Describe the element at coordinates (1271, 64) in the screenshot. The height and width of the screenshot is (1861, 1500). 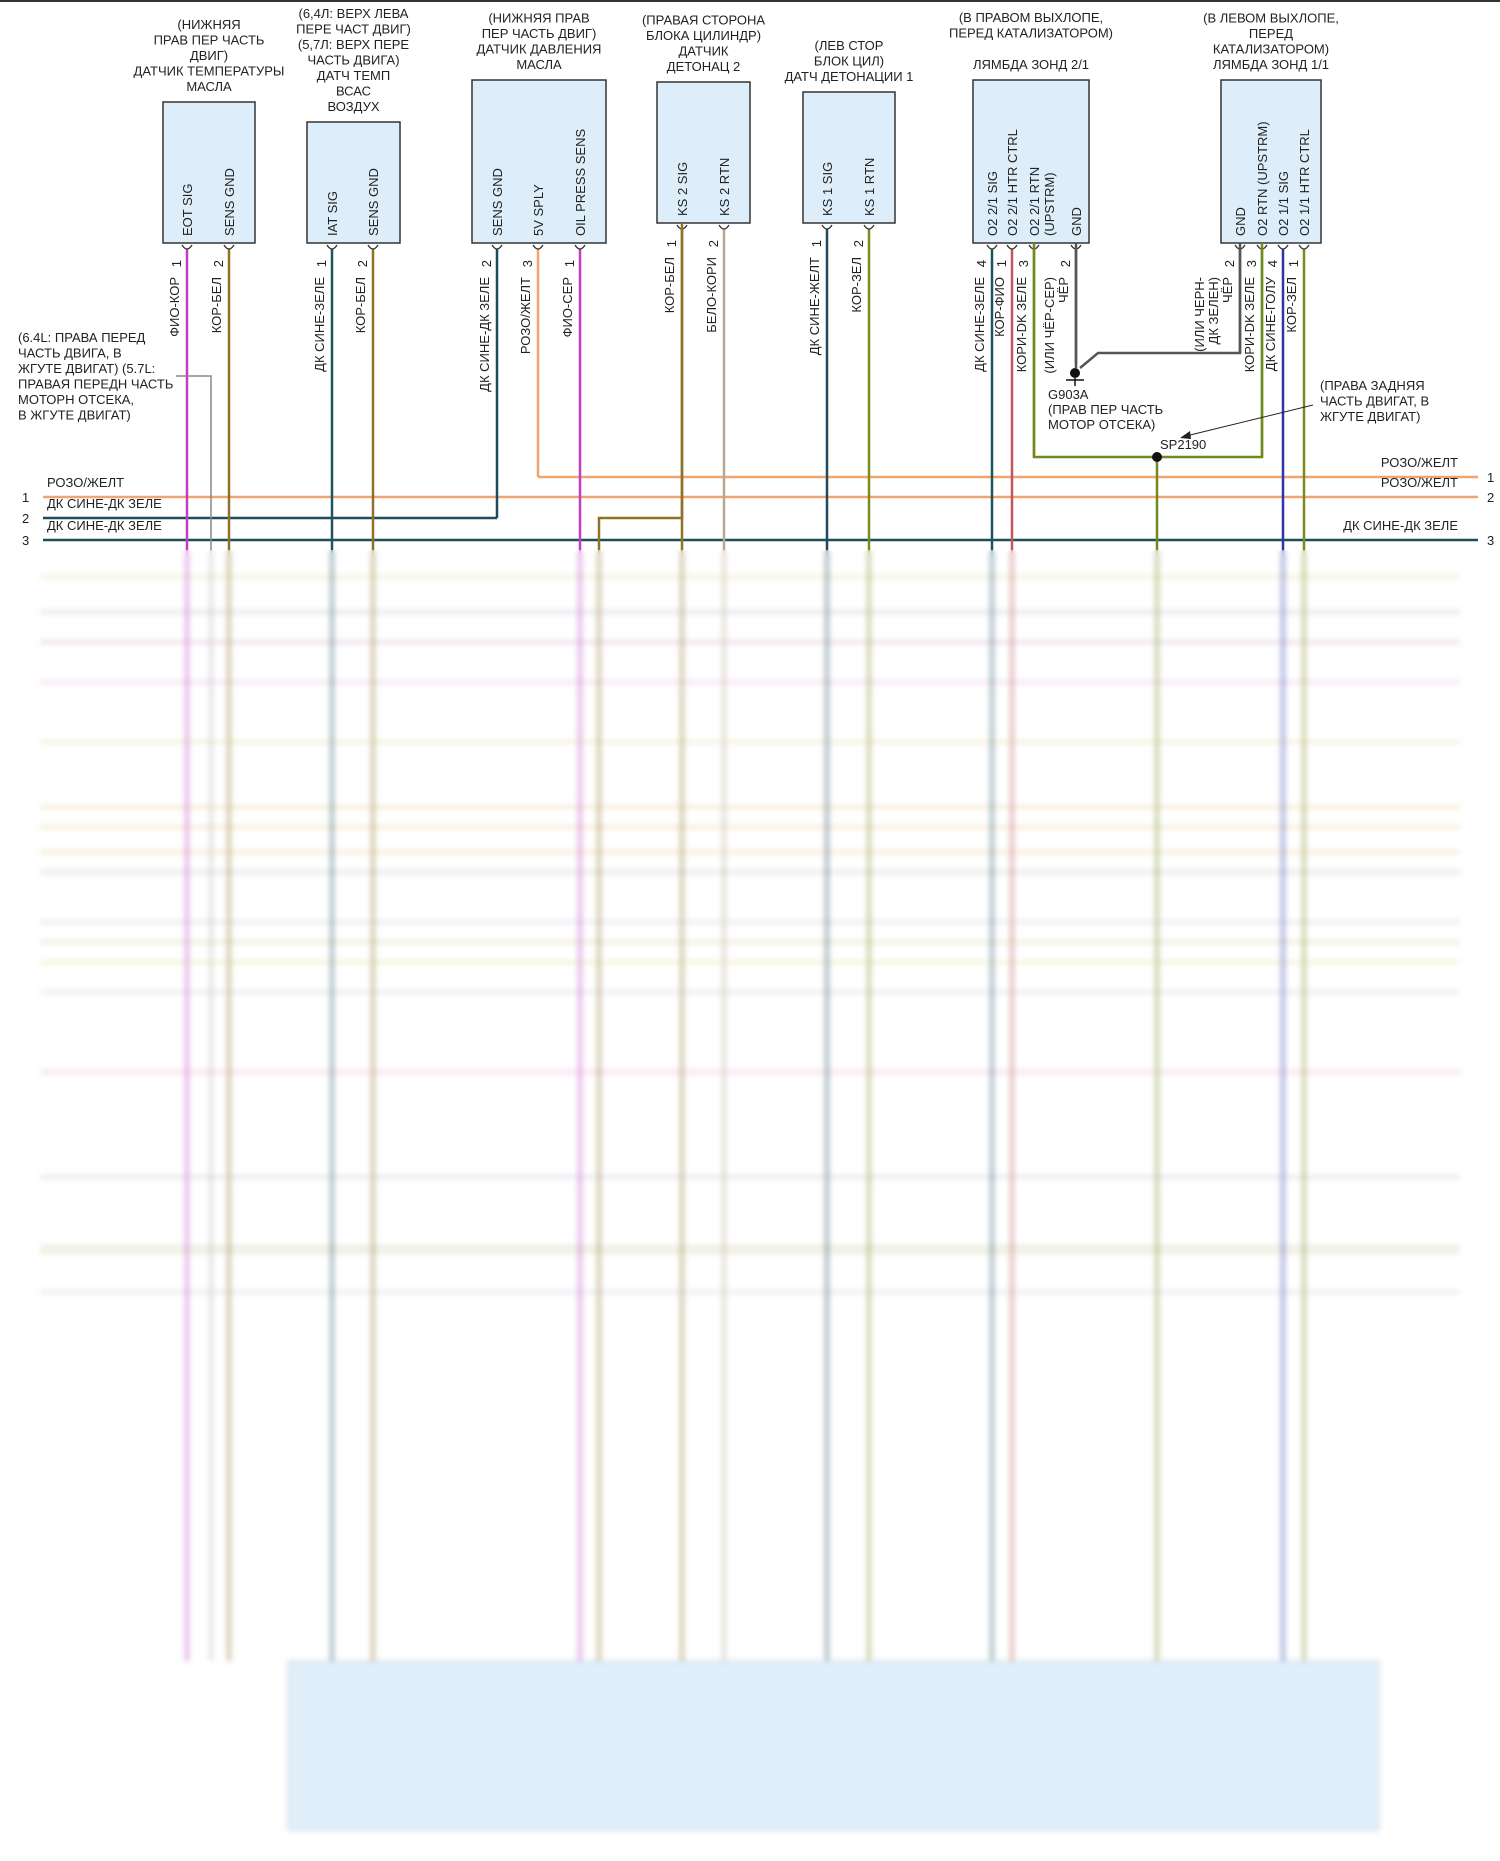
I see `sensor-title-line: ЛЯМБДА ЗОНД 1/1` at that location.